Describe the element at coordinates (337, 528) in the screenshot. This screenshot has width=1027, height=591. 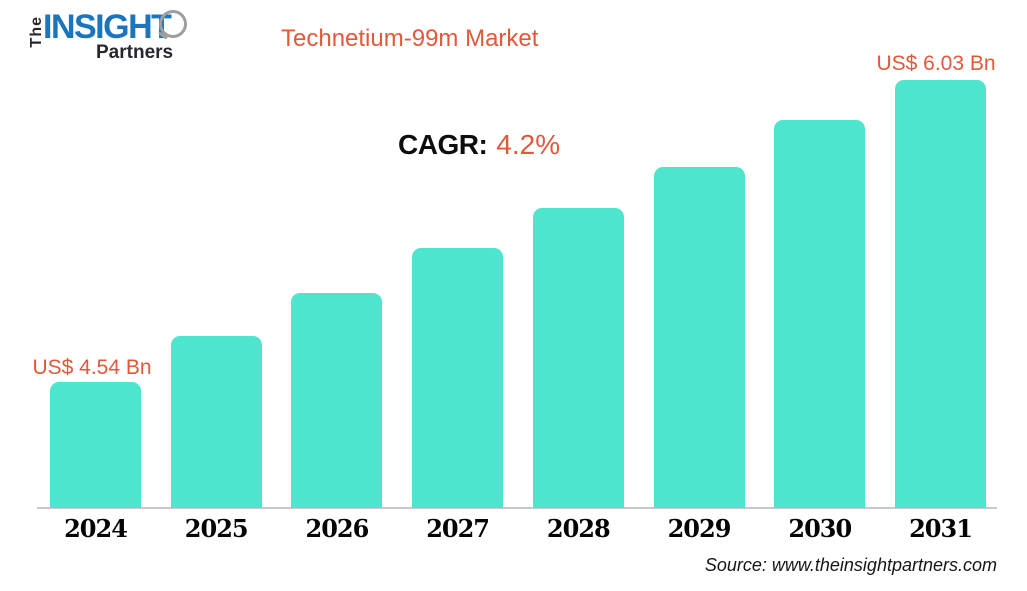
I see `x-tick-2026: 2026` at that location.